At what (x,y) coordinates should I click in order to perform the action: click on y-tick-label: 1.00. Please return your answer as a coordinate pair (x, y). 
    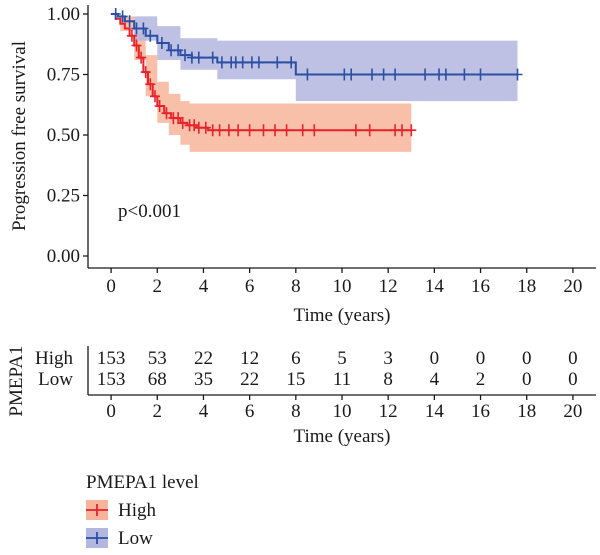
    Looking at the image, I should click on (63, 14).